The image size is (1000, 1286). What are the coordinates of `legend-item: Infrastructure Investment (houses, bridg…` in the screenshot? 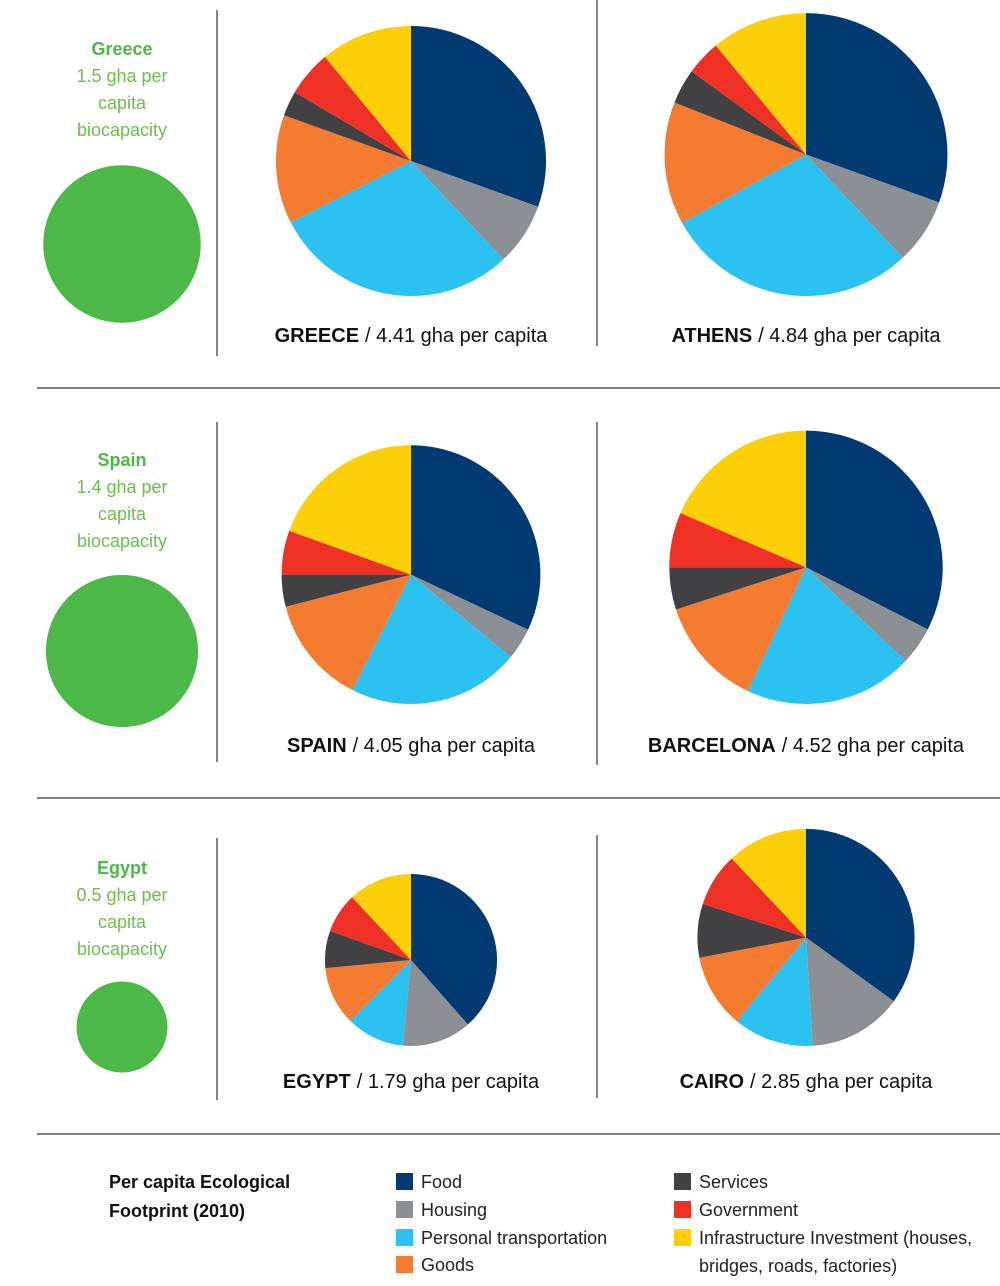 It's located at (836, 1252).